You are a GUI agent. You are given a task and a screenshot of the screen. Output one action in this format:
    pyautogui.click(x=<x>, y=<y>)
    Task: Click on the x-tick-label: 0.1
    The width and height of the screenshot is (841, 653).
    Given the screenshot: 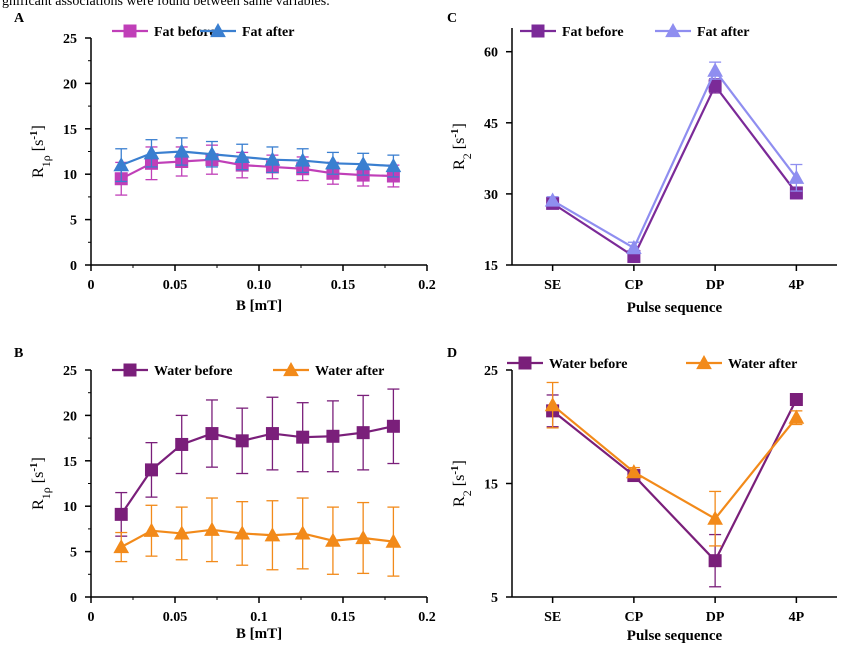 What is the action you would take?
    pyautogui.click(x=259, y=617)
    